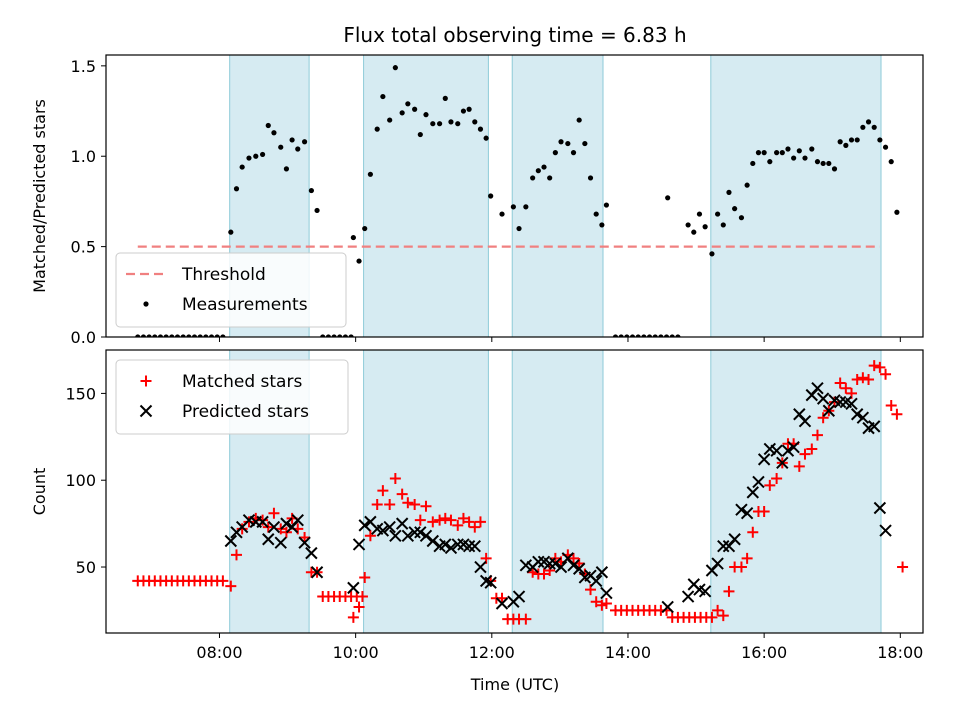  I want to click on legend-label: Predicted stars, so click(245, 412).